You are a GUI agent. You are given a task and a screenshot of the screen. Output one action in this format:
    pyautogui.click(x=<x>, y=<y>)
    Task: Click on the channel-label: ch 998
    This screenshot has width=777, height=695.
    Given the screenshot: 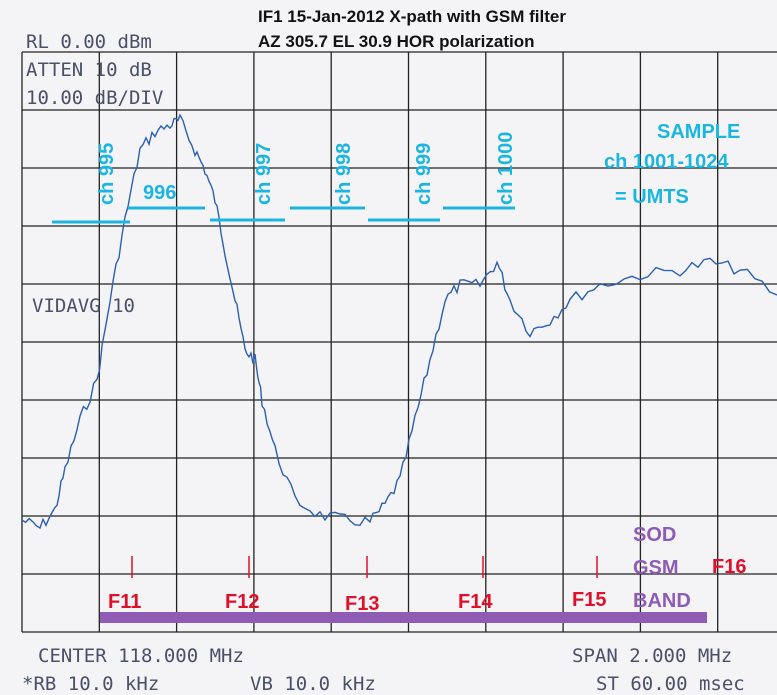 What is the action you would take?
    pyautogui.click(x=344, y=174)
    